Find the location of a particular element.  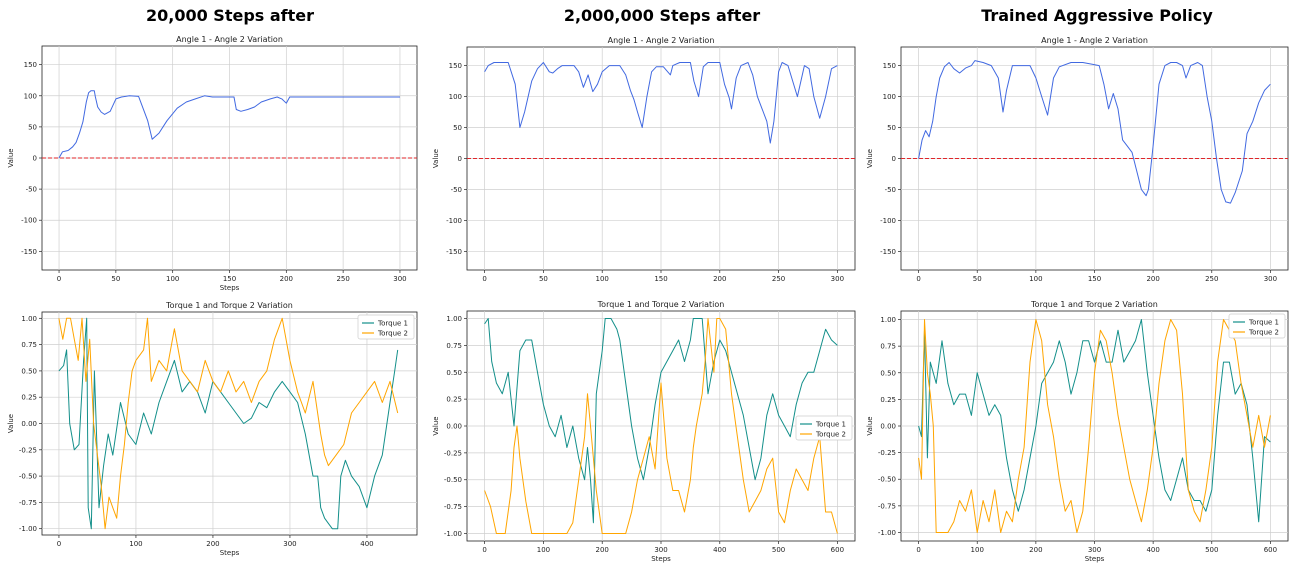

column-title-1: 20,000 Steps after is located at coordinates (230, 15).